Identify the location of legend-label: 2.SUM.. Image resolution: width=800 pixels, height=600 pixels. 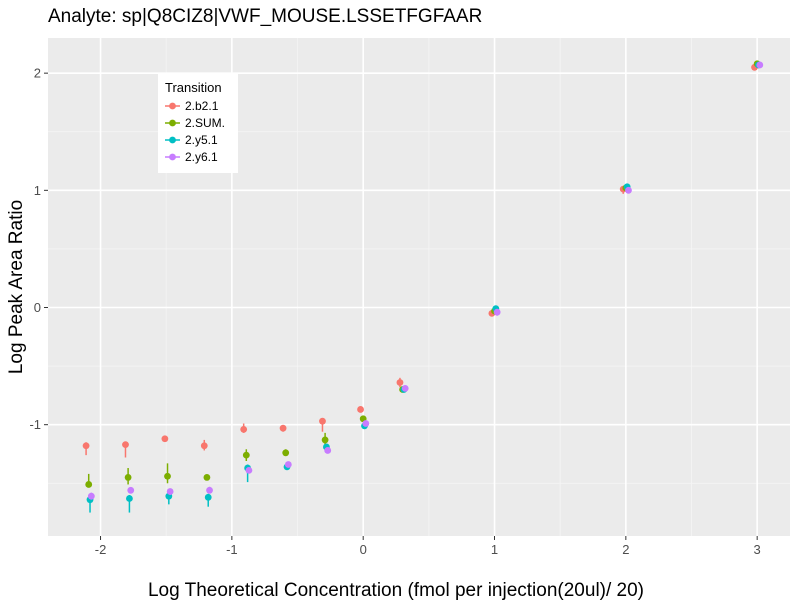
(205, 123).